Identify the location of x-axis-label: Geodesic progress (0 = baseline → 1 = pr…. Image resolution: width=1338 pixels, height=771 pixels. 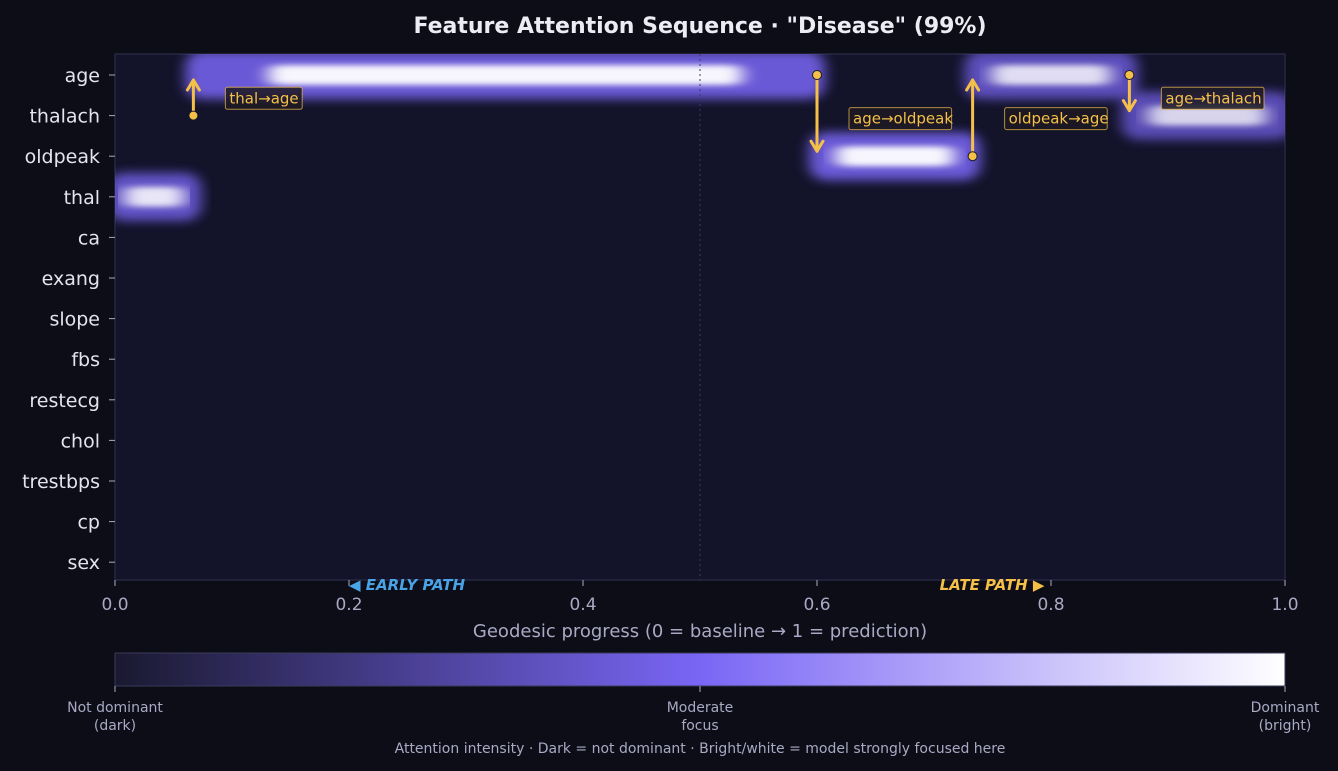
(700, 631).